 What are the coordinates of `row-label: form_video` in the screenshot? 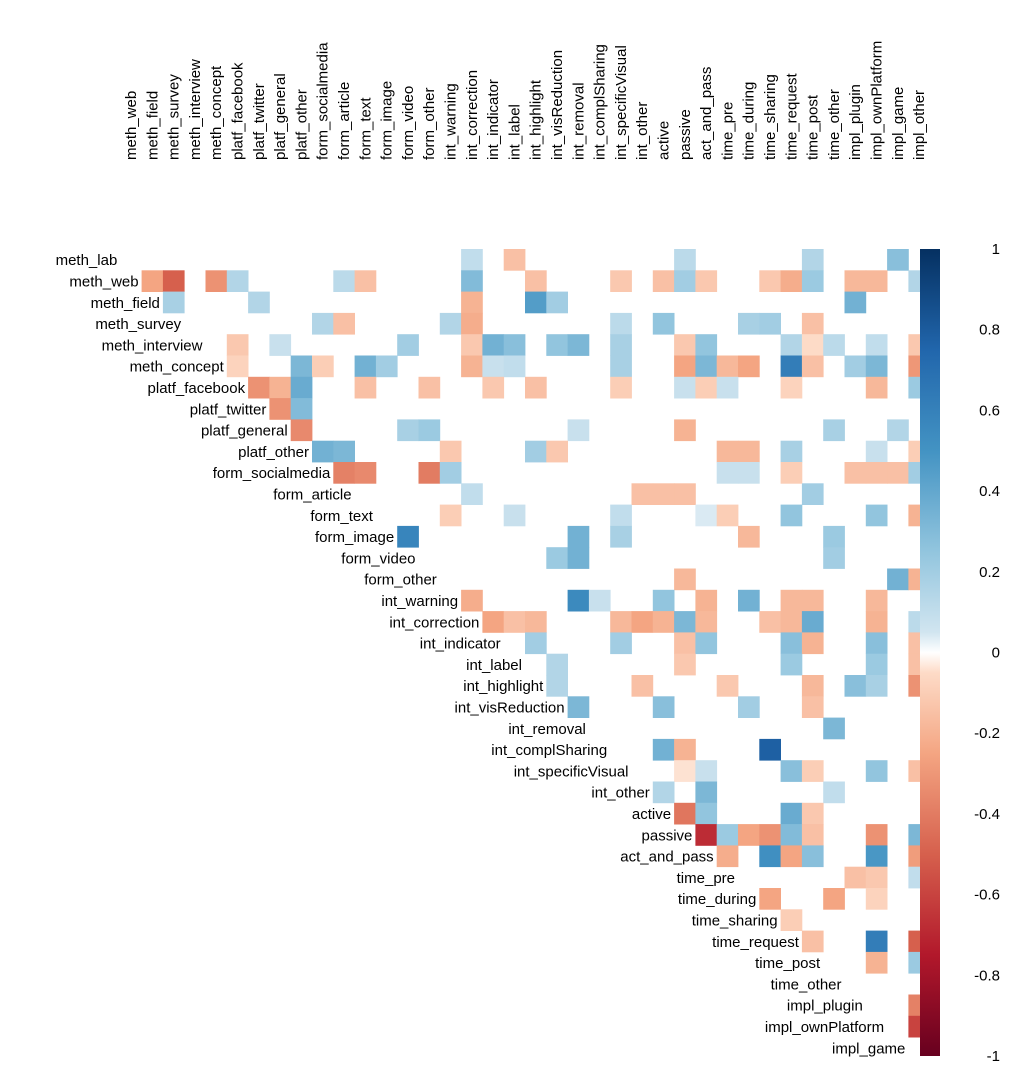 It's located at (378, 558).